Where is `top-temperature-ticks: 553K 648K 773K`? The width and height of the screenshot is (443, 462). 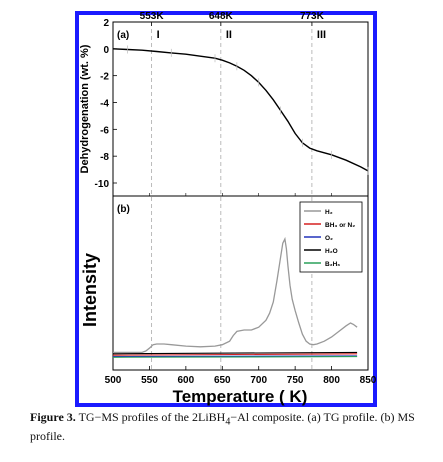 top-temperature-ticks: 553K 648K 773K is located at coordinates (232, 18).